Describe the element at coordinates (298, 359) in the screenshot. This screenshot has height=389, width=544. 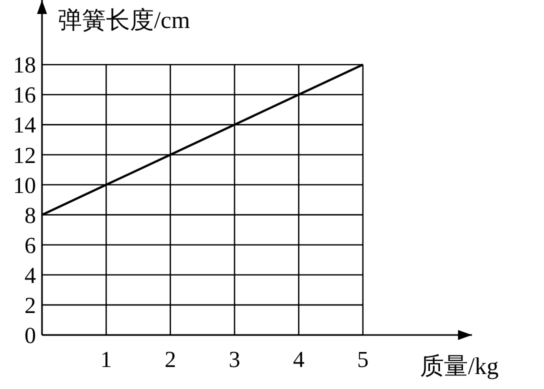
I see `x-tick-label: 4` at that location.